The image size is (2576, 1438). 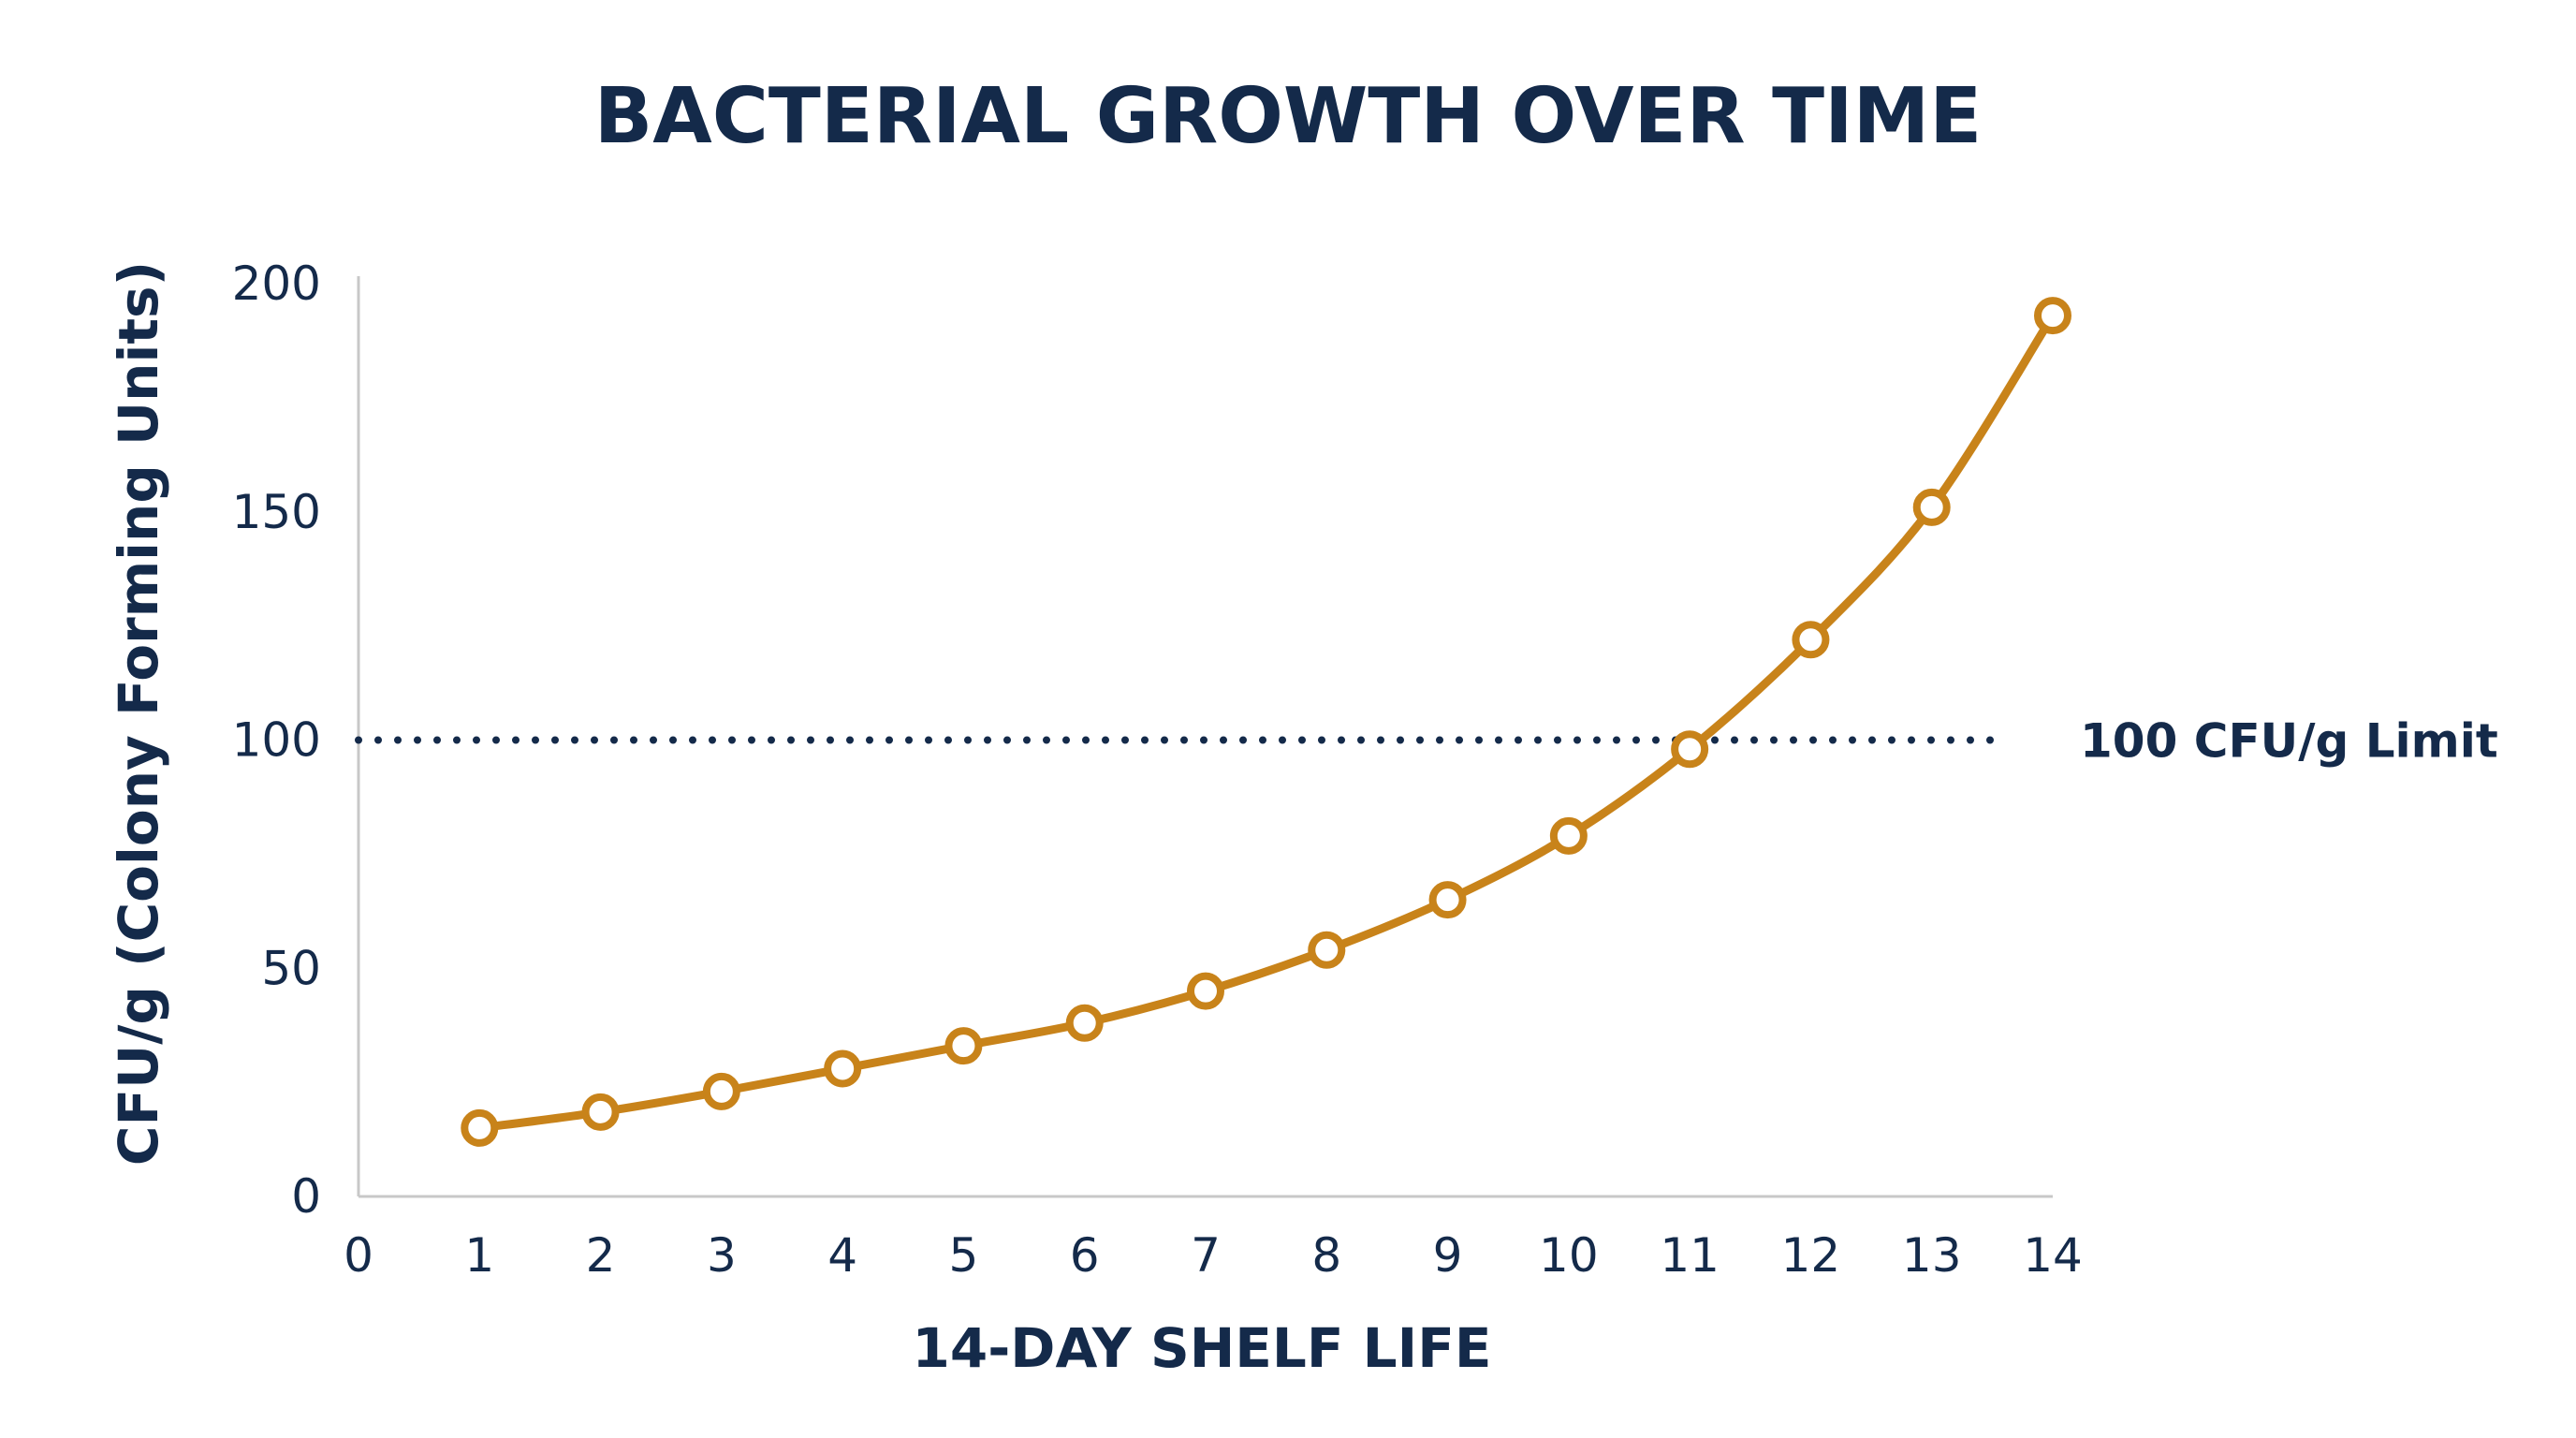 I want to click on x-tick-label: 14, so click(x=2053, y=1255).